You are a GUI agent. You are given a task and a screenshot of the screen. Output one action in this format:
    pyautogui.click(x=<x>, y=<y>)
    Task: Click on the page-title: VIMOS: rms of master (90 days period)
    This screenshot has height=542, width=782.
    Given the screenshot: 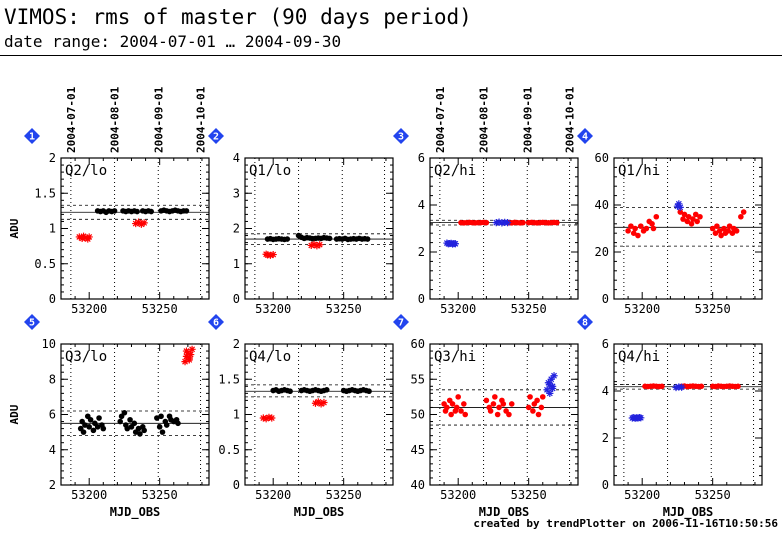 What is the action you would take?
    pyautogui.click(x=238, y=17)
    